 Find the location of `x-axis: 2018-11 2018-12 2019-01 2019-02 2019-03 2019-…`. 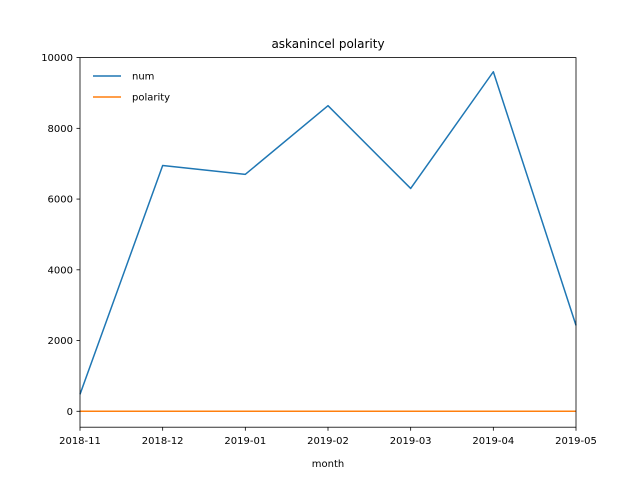

x-axis: 2018-11 2018-12 2019-01 2019-02 2019-03 2019-… is located at coordinates (328, 437).